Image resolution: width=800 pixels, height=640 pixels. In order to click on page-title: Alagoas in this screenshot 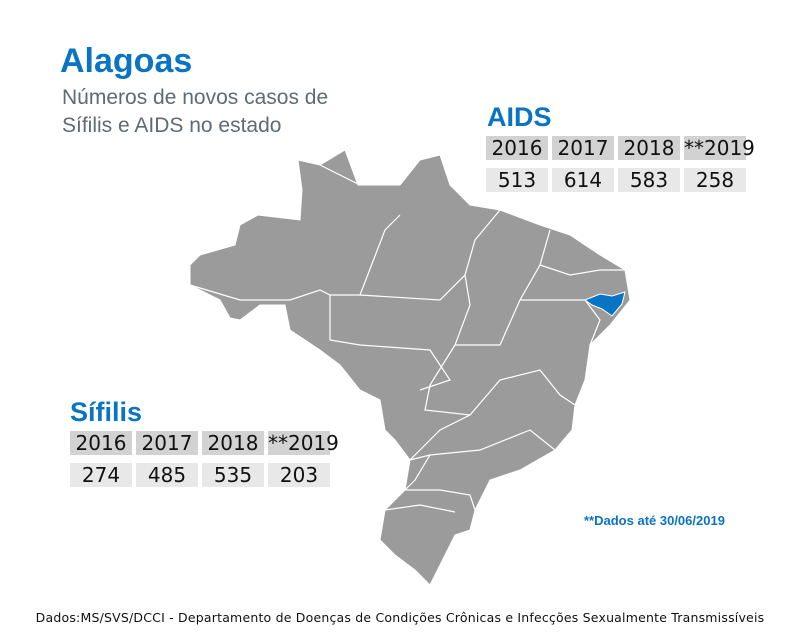, I will do `click(126, 61)`.